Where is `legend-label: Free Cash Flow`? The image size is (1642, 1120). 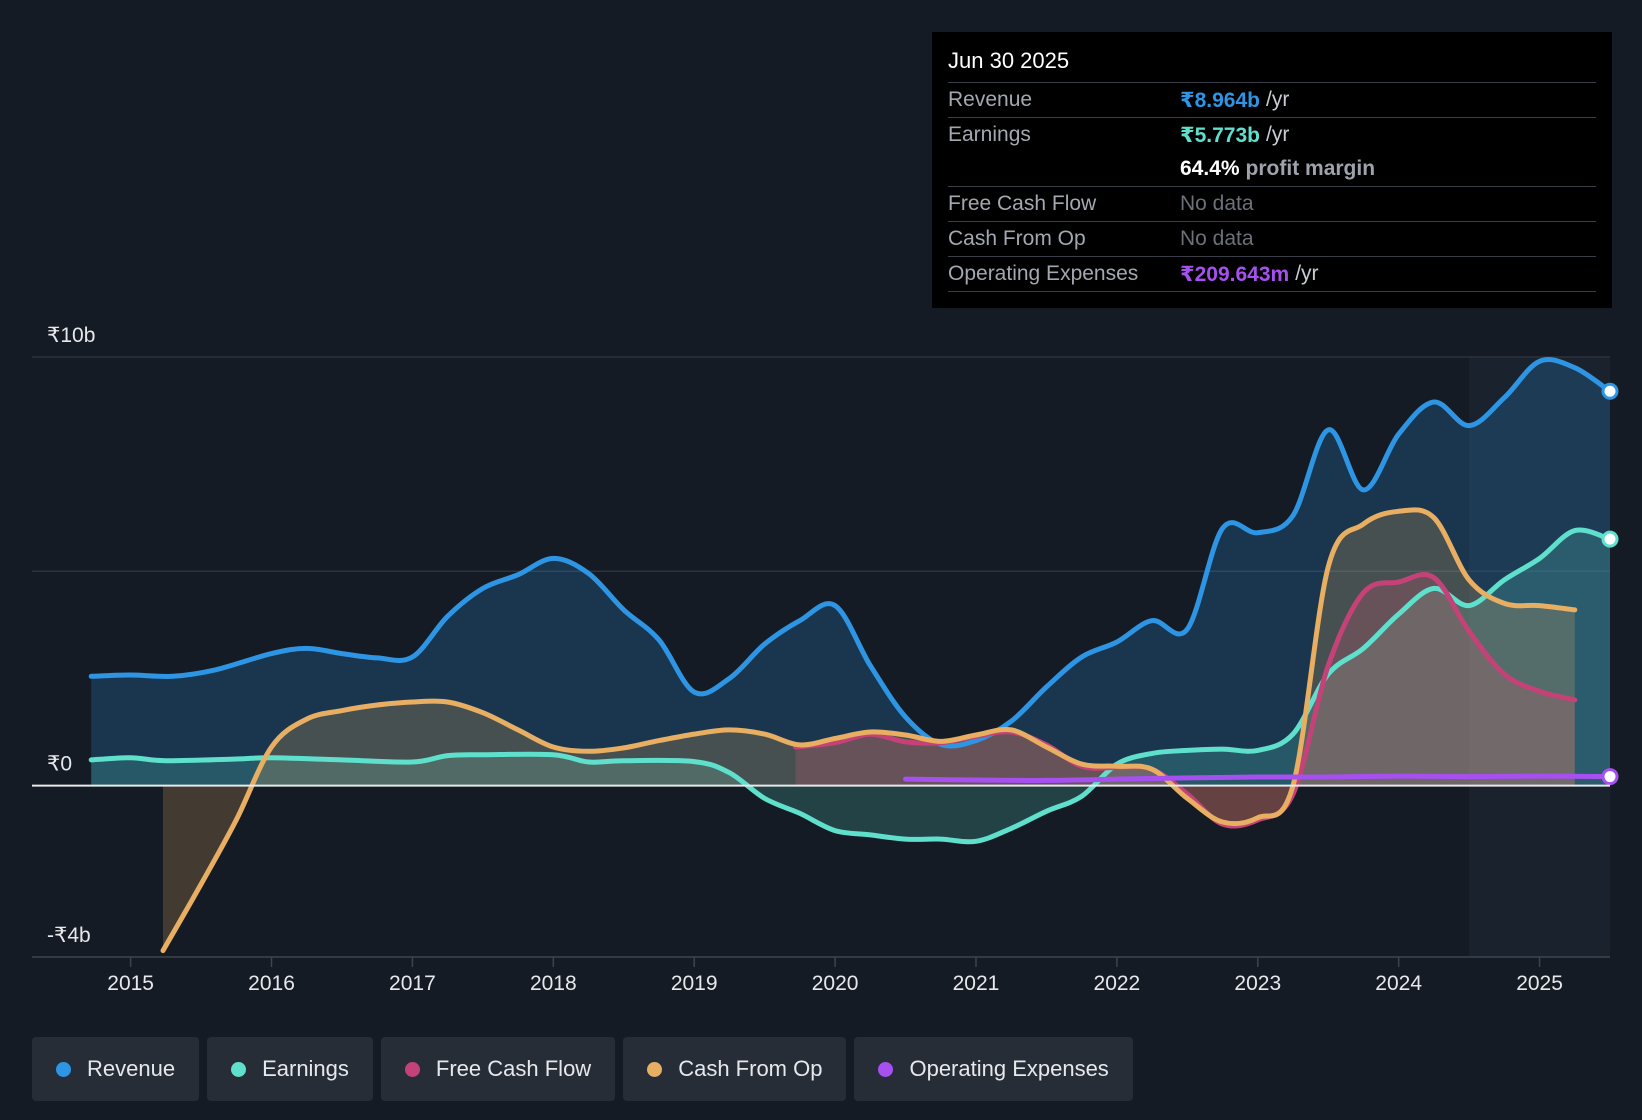
legend-label: Free Cash Flow is located at coordinates (513, 1068).